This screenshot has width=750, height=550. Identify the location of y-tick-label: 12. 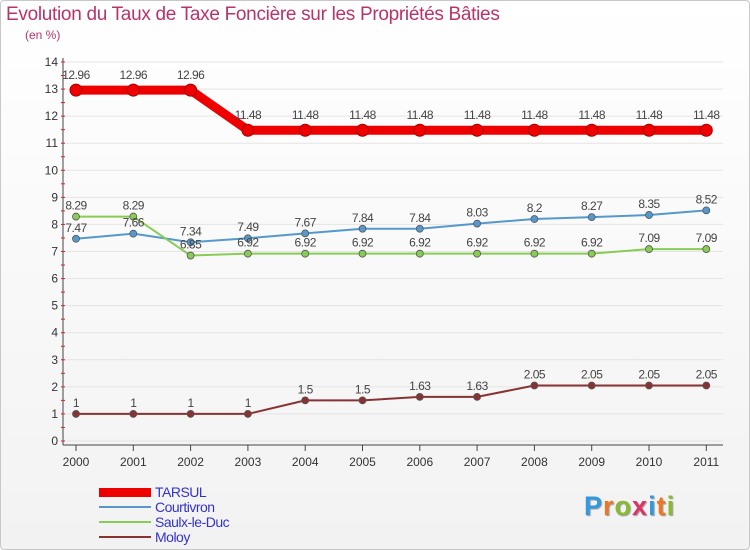
(52, 116).